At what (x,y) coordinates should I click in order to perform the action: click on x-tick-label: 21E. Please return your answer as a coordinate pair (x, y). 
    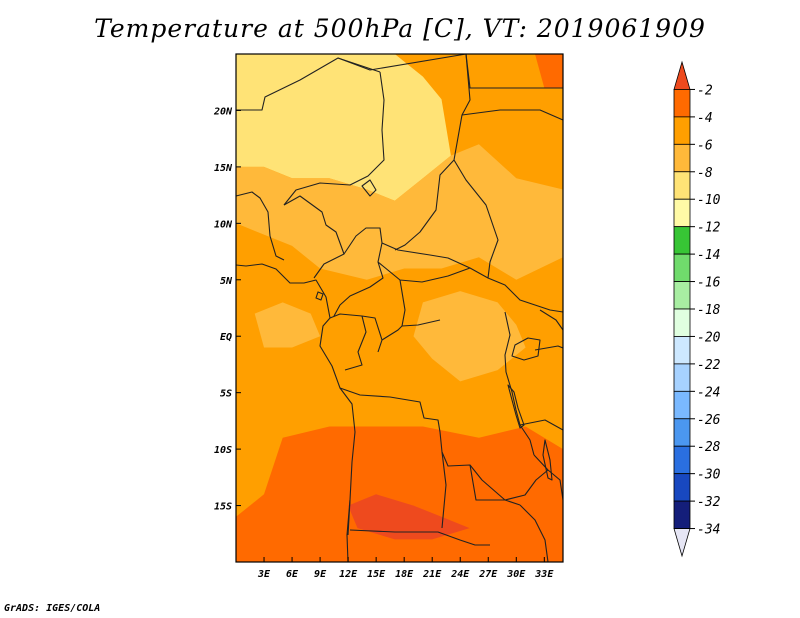
    Looking at the image, I should click on (432, 574).